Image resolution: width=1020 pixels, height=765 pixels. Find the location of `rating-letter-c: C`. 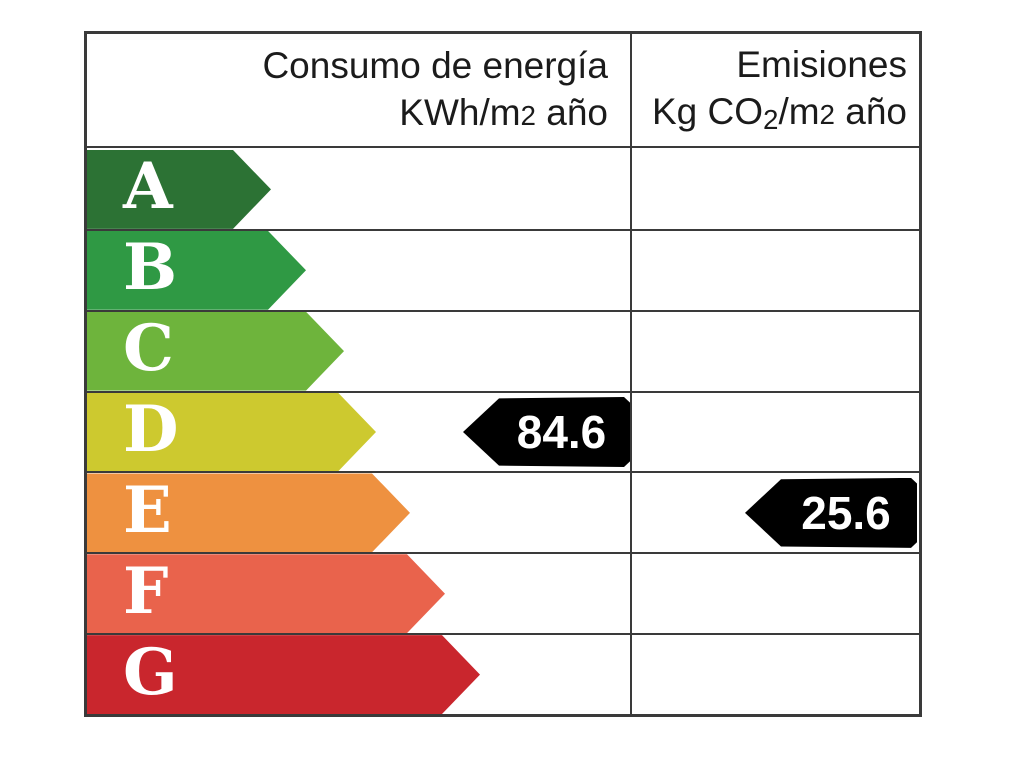

rating-letter-c: C is located at coordinates (148, 349).